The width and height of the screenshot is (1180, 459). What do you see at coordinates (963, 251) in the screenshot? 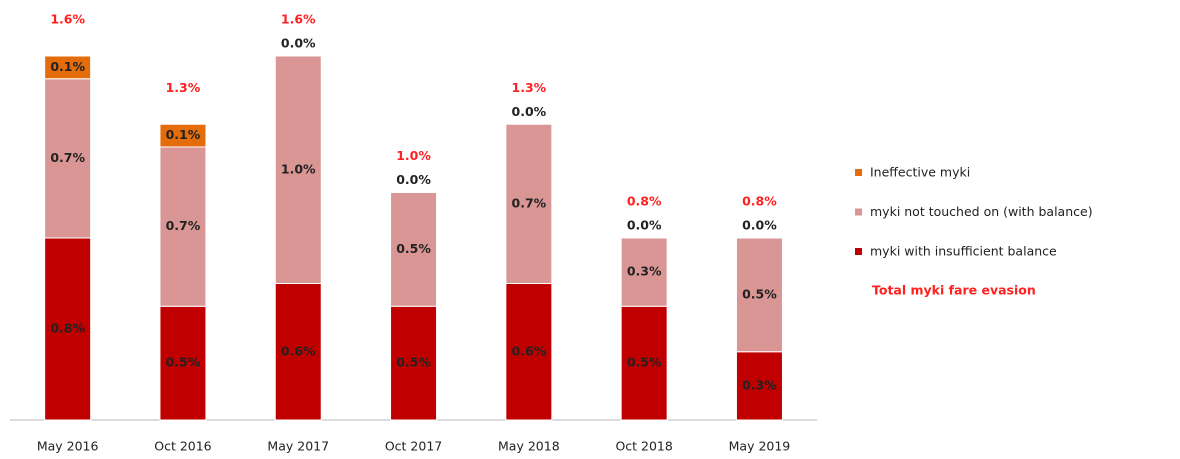
I see `legend-label: myki with insufficient balance` at bounding box center [963, 251].